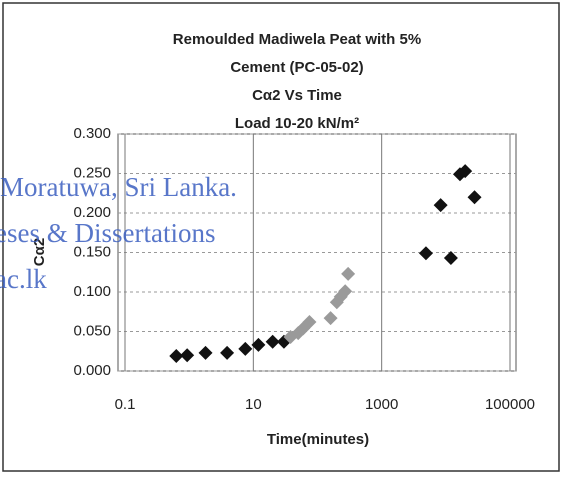 This screenshot has width=563, height=480. What do you see at coordinates (92, 251) in the screenshot?
I see `y-tick-label: 0.150` at bounding box center [92, 251].